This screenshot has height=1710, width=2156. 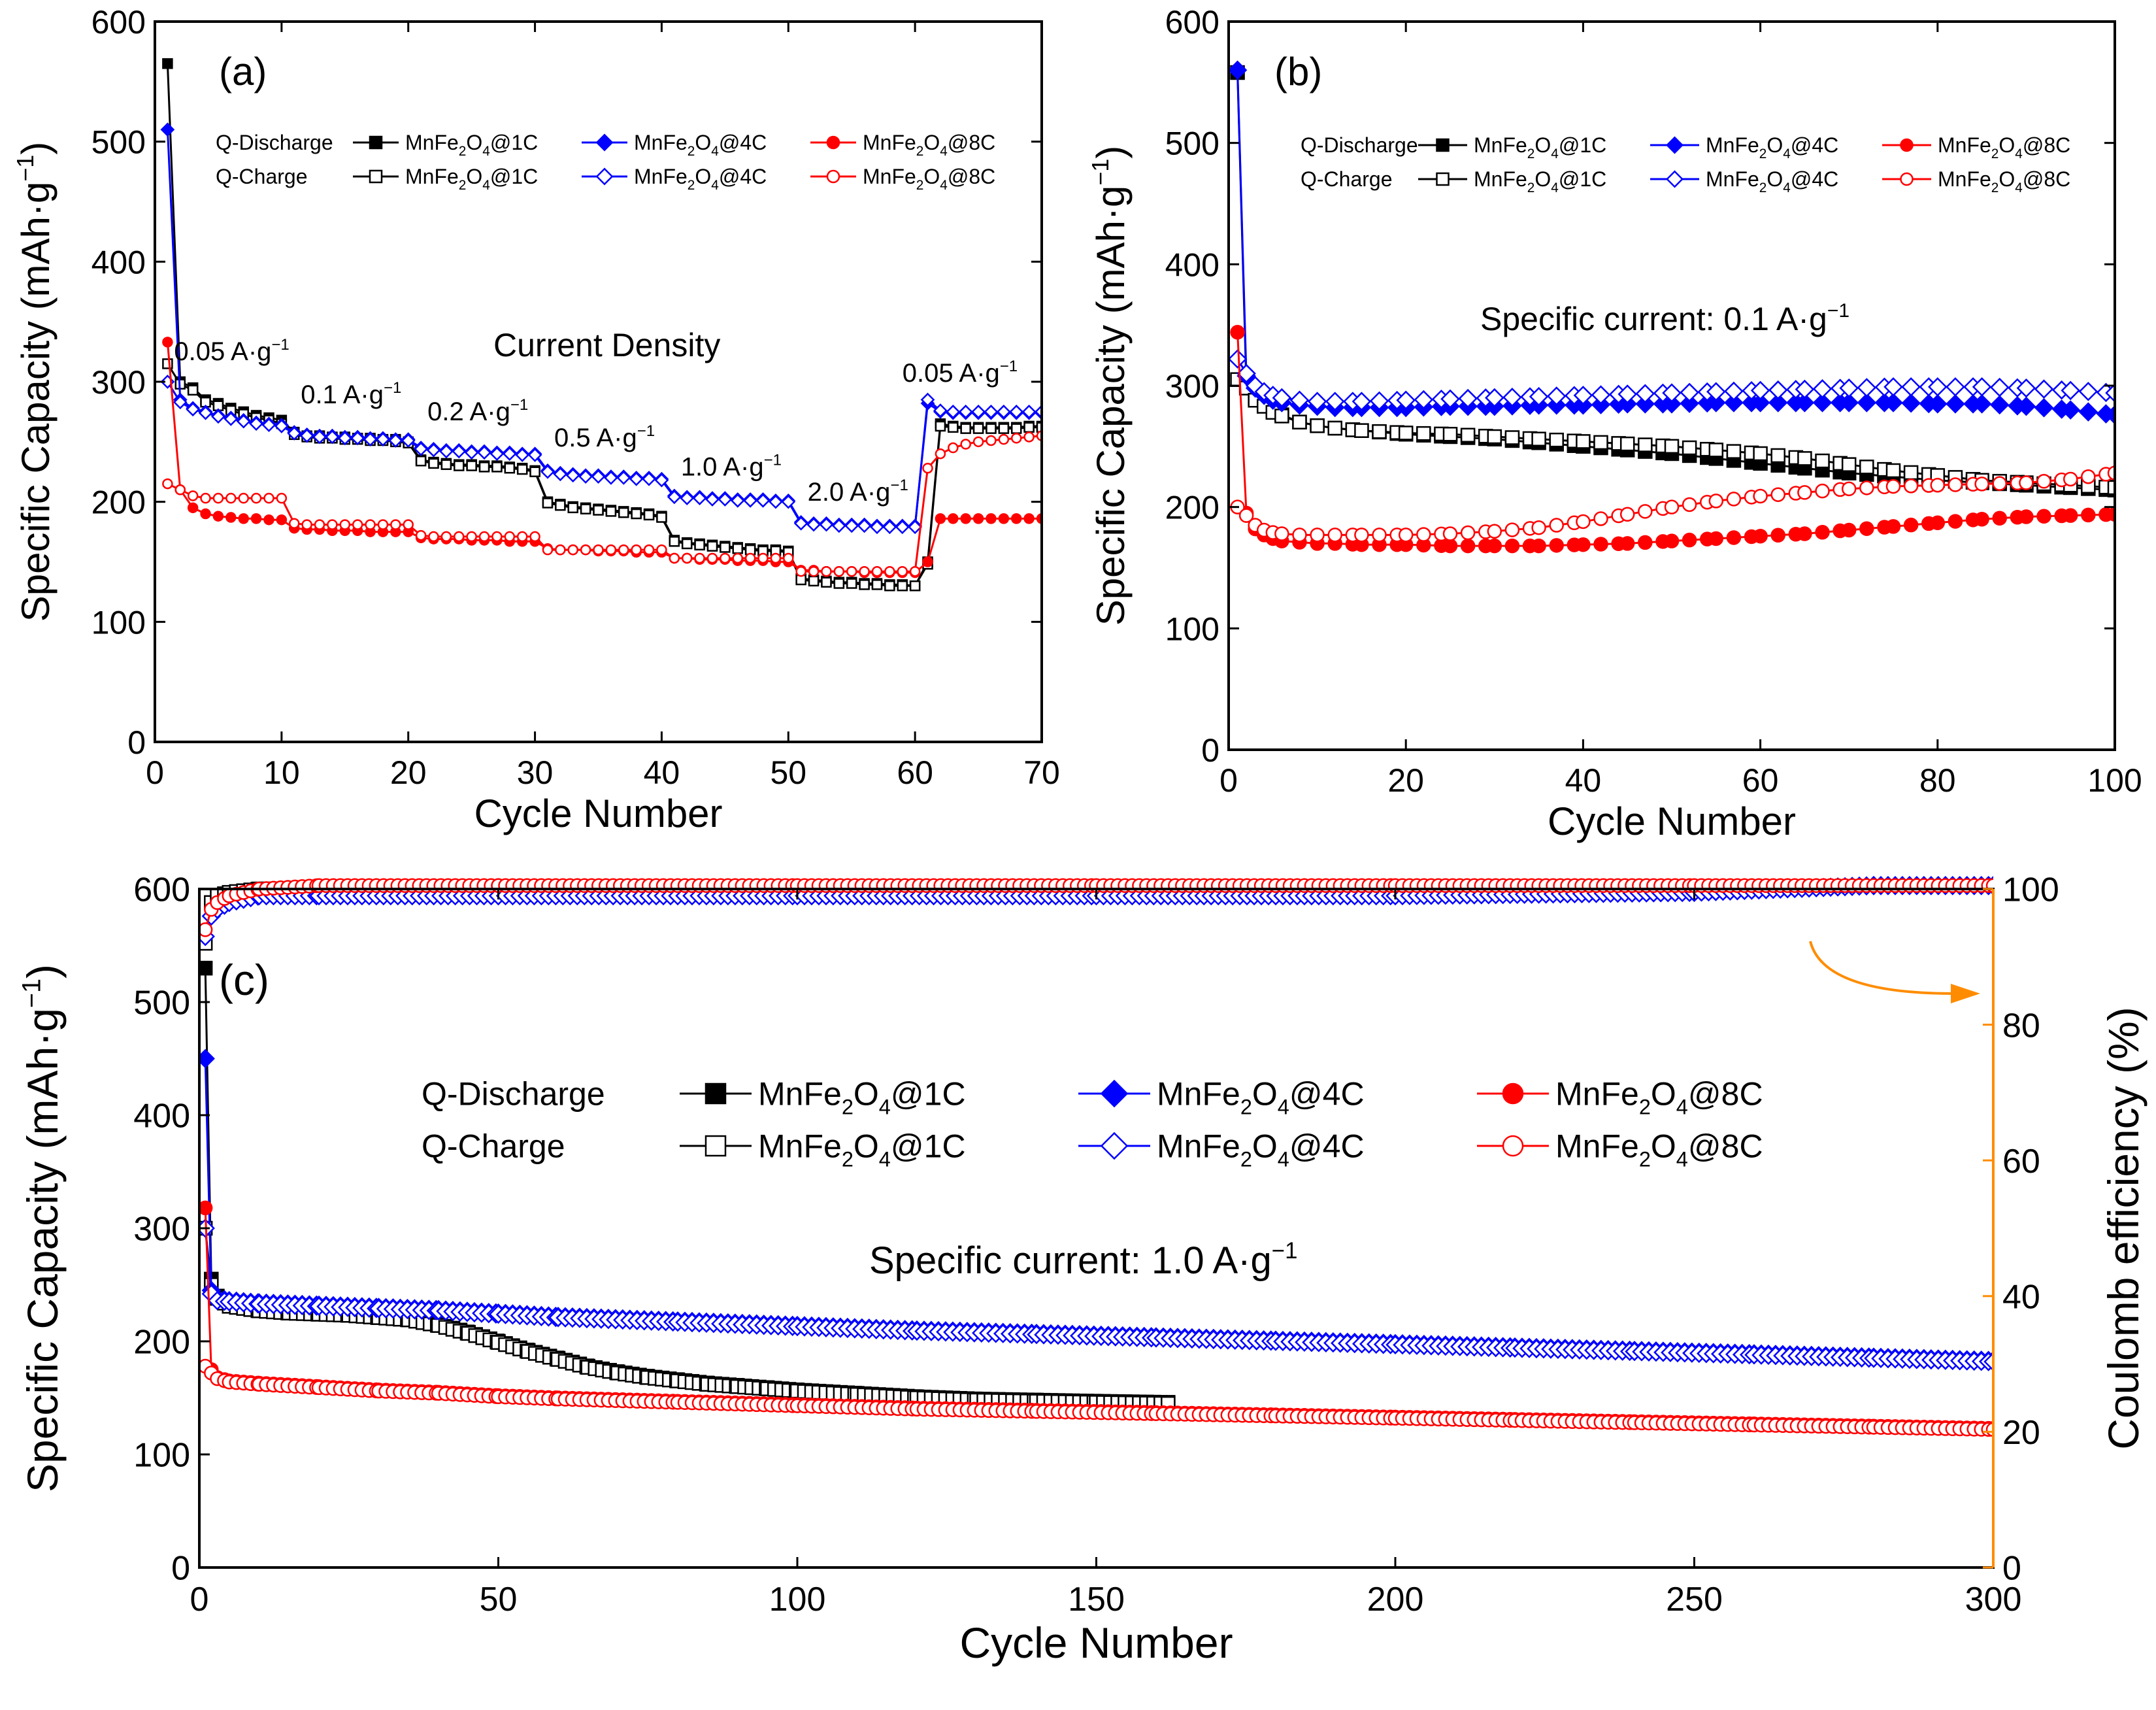 What do you see at coordinates (1210, 751) in the screenshot?
I see `y-tick-label: 0` at bounding box center [1210, 751].